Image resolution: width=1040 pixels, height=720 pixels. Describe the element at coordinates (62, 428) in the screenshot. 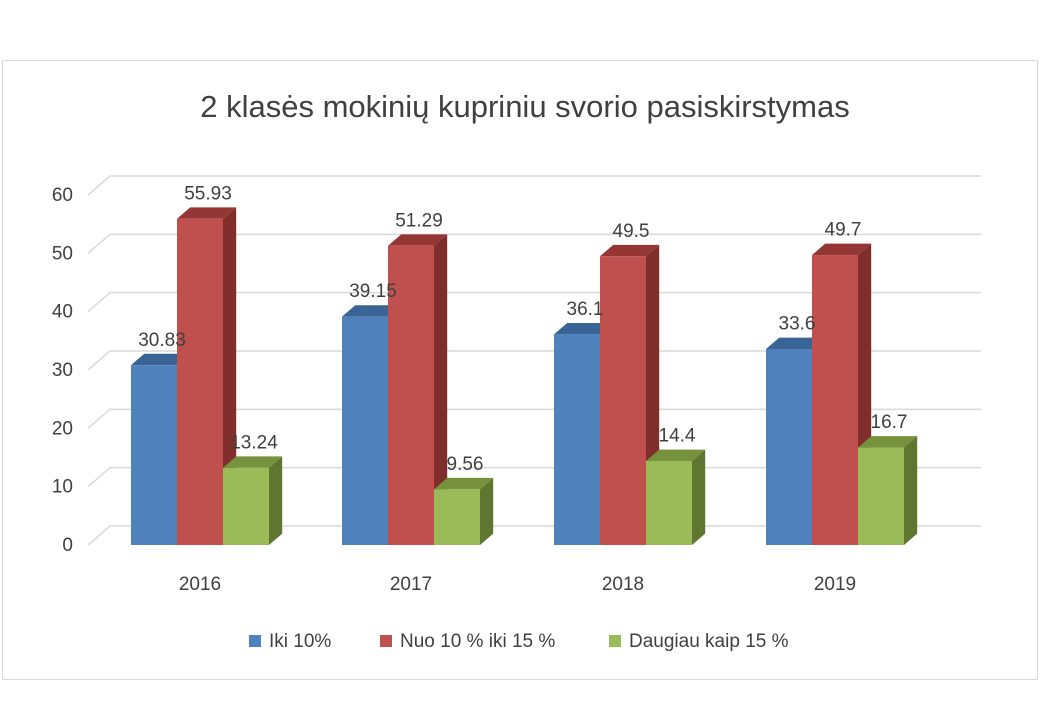

I see `y-tick-label: 20` at that location.